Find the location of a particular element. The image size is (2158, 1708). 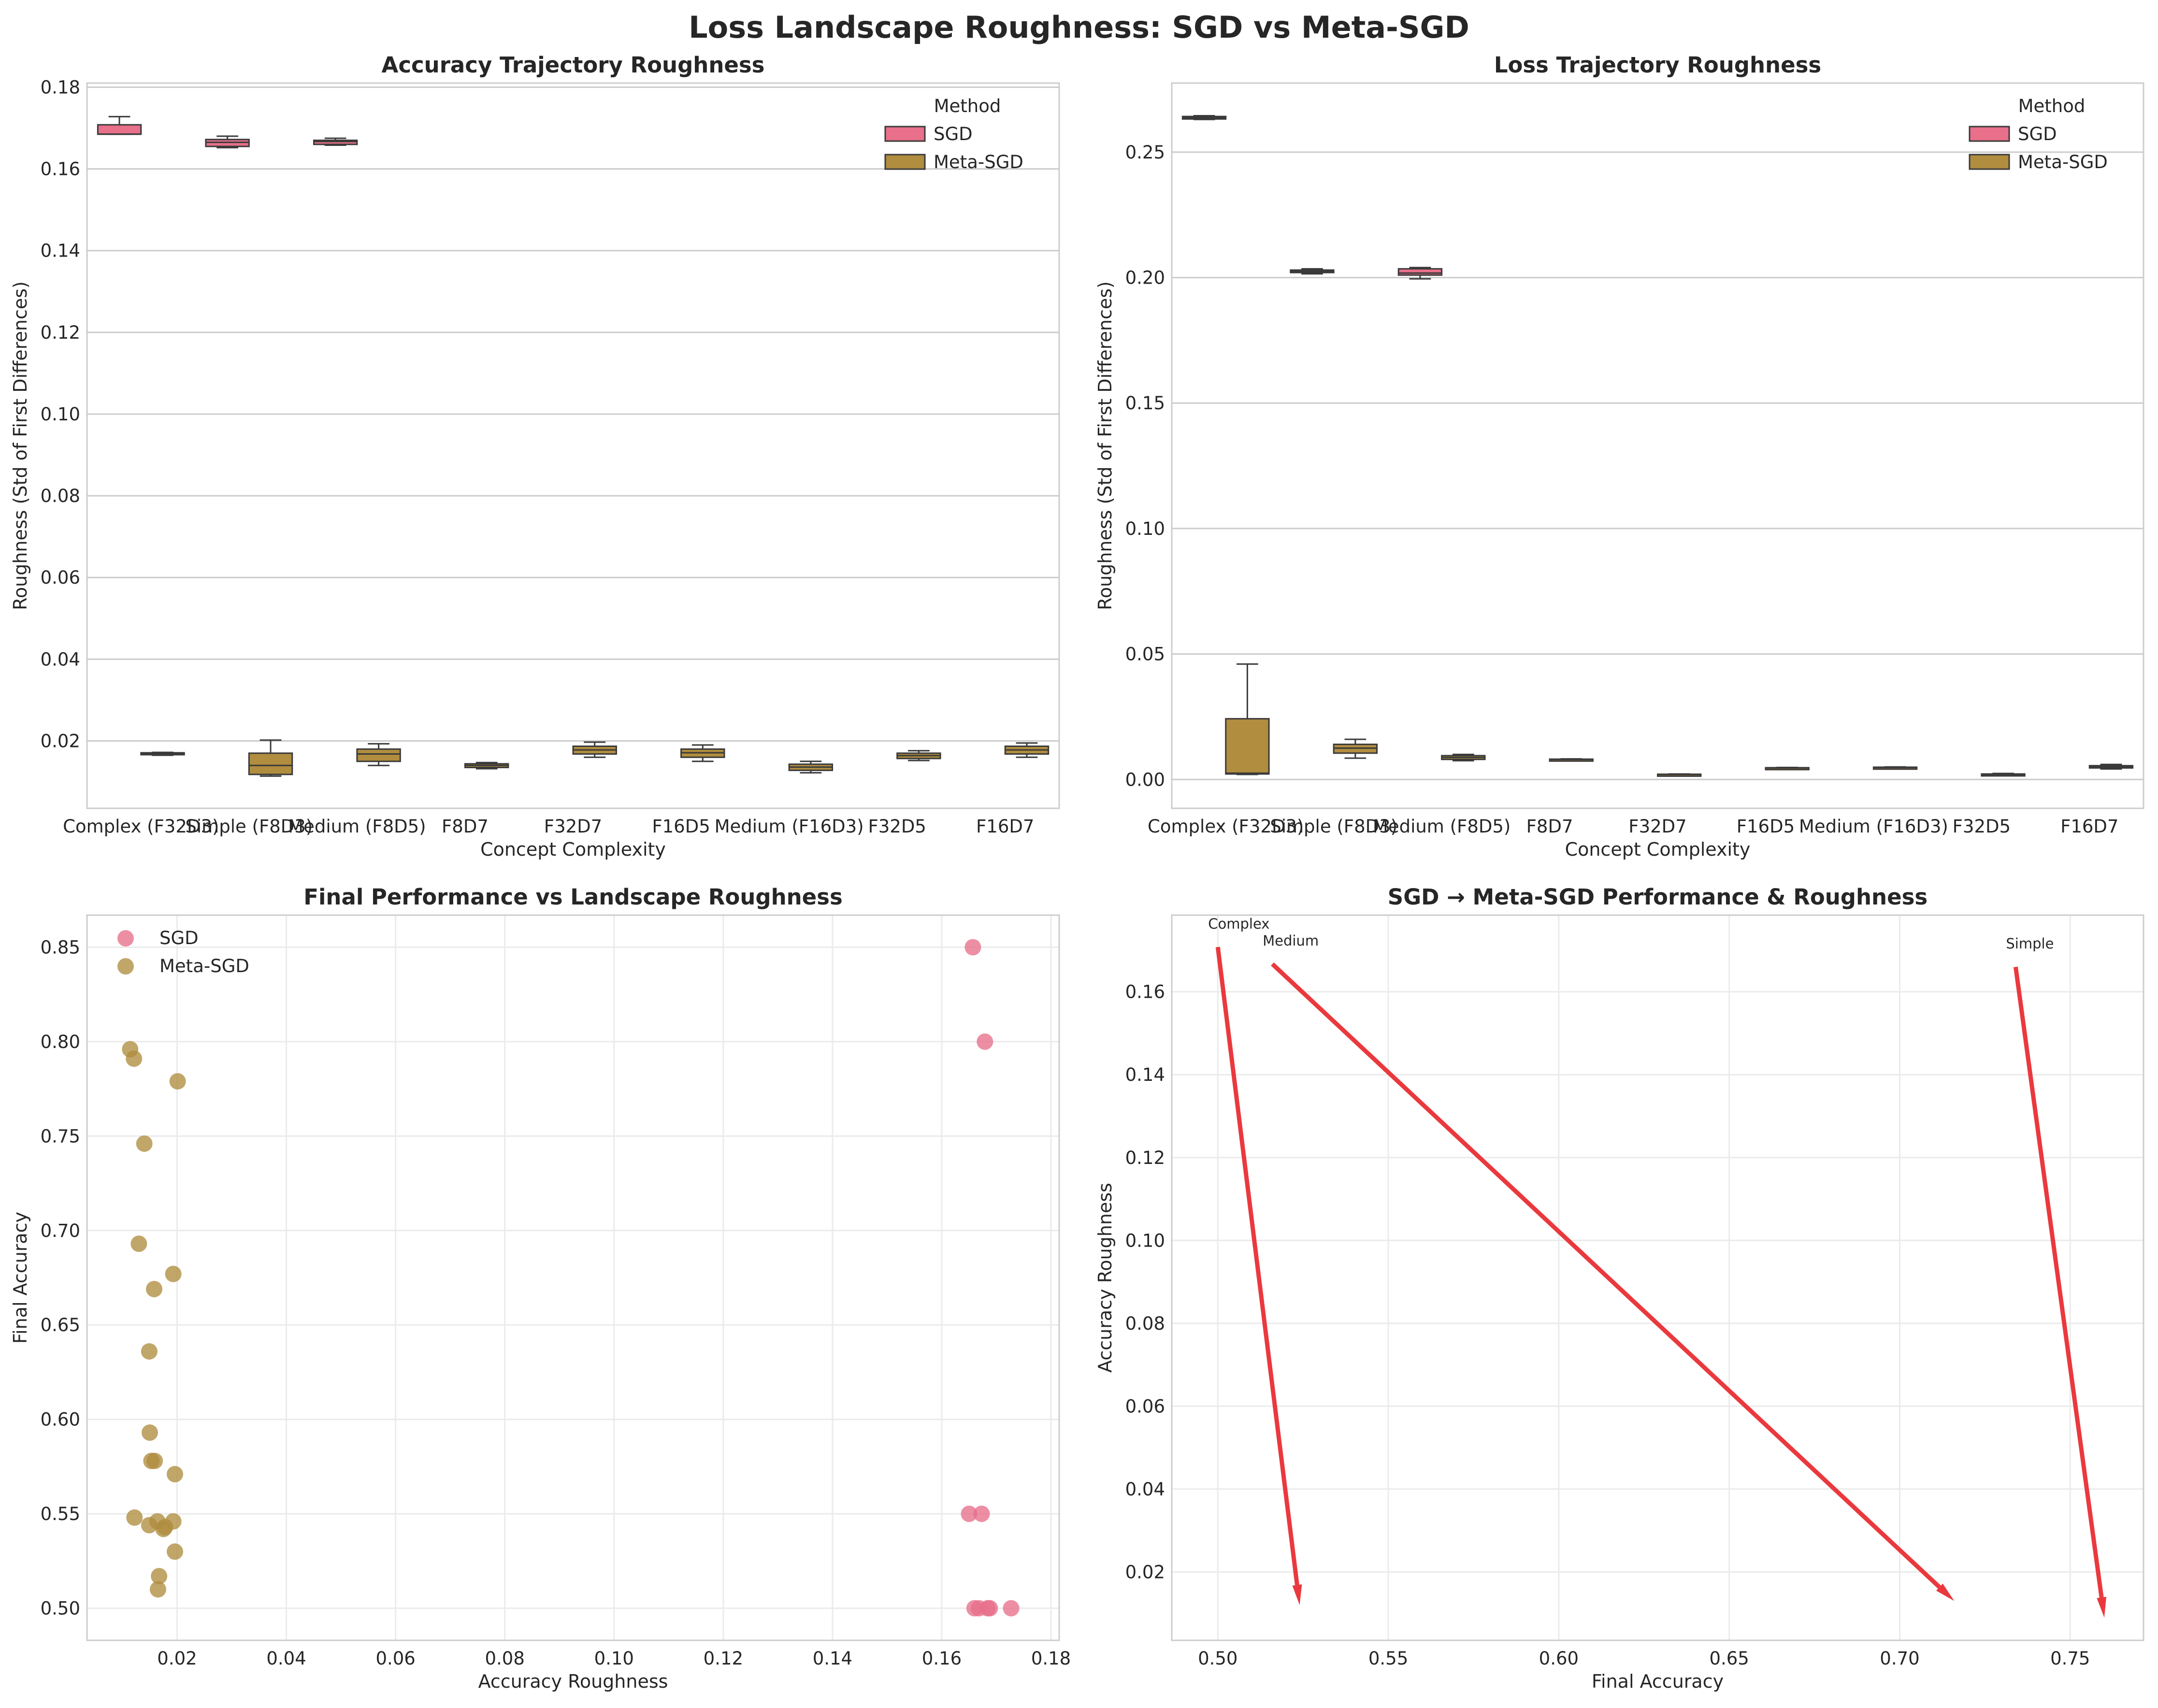

box-meta-sgd-medium-f16d3 is located at coordinates (811, 767).